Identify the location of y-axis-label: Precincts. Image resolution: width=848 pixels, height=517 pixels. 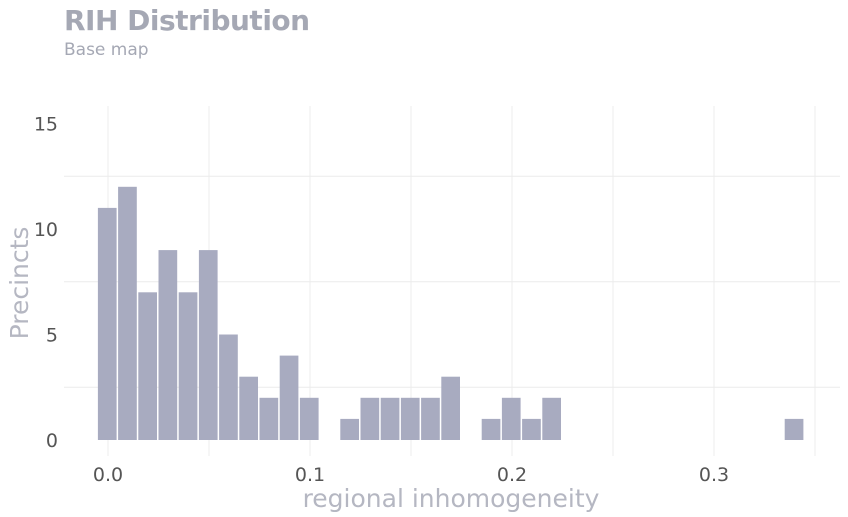
(19, 283).